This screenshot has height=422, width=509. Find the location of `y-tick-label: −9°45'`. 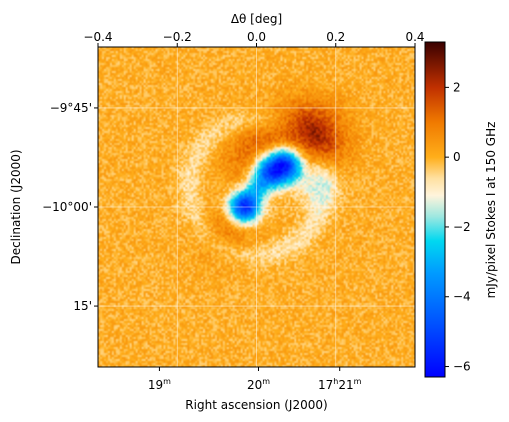

y-tick-label: −9°45' is located at coordinates (71, 108).